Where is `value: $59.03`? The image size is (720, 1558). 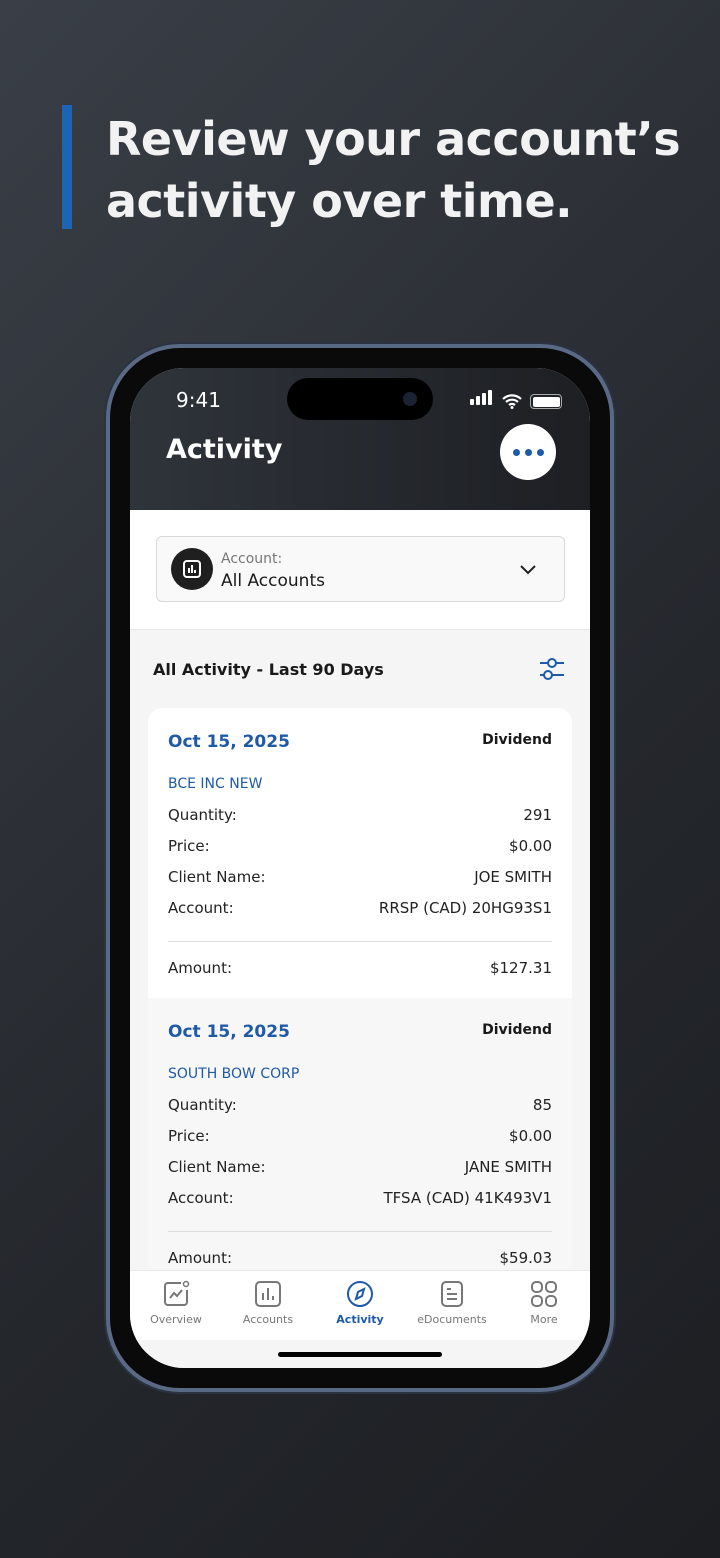 value: $59.03 is located at coordinates (526, 1258).